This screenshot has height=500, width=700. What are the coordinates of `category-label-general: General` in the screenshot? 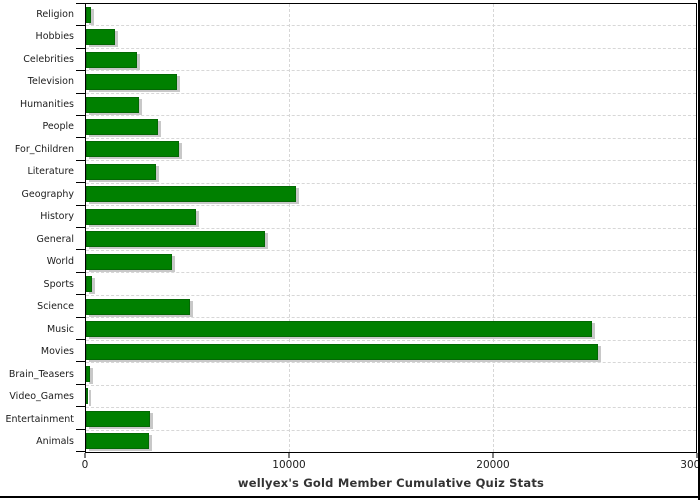 It's located at (55, 239).